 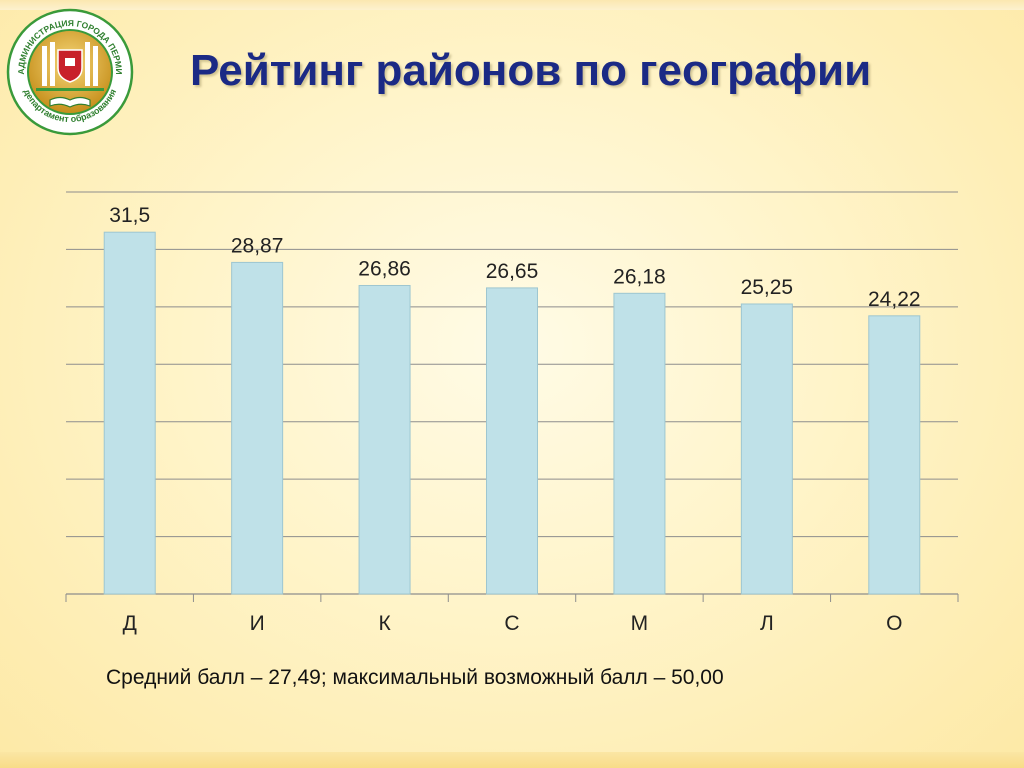 I want to click on coat-of-arms-icon, so click(x=70, y=66).